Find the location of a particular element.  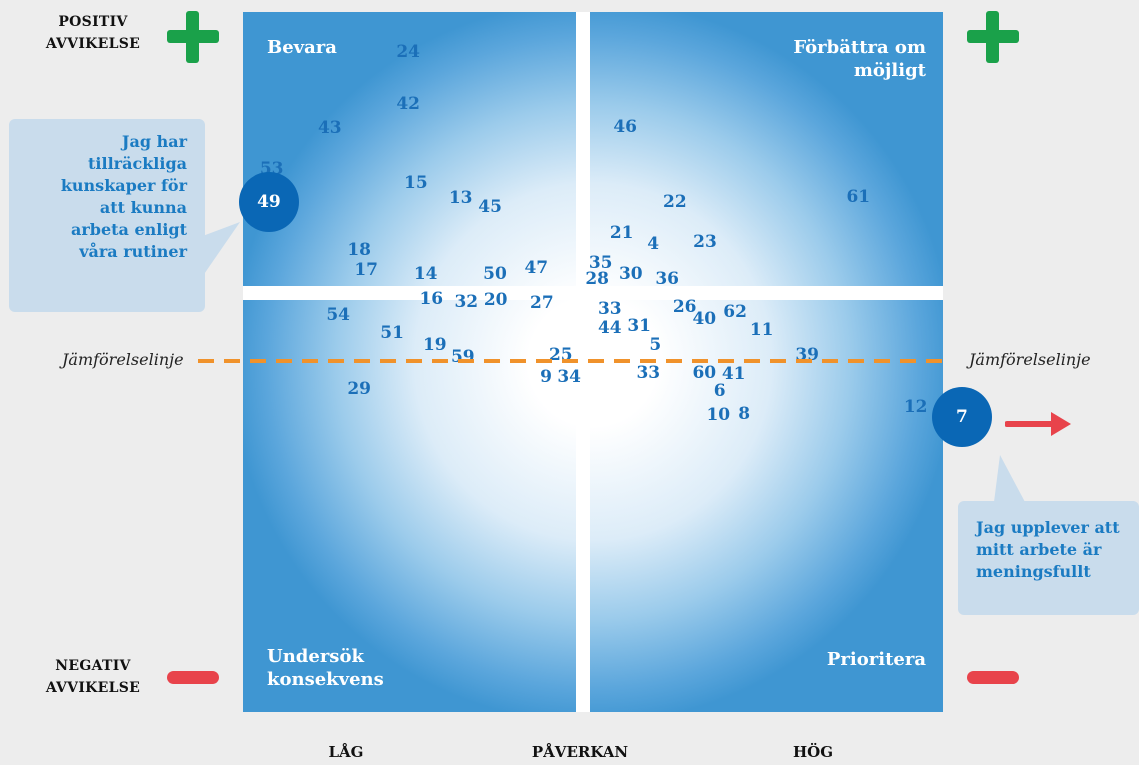

data-point-59: 59 is located at coordinates (462, 357).